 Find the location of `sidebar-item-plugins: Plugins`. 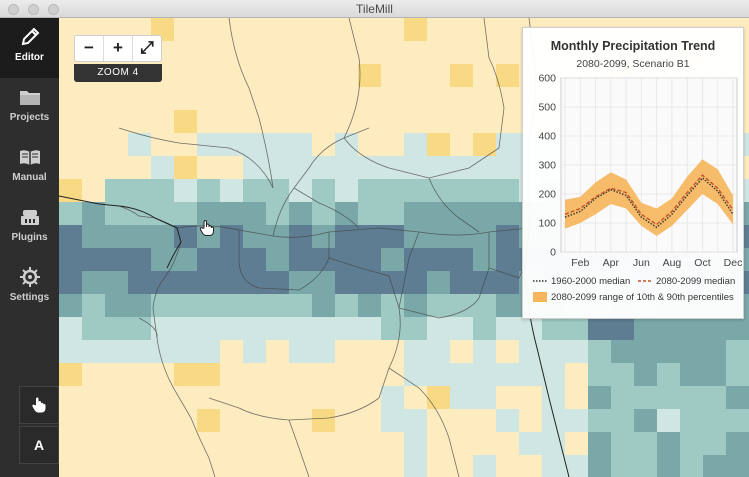

sidebar-item-plugins: Plugins is located at coordinates (29, 228).